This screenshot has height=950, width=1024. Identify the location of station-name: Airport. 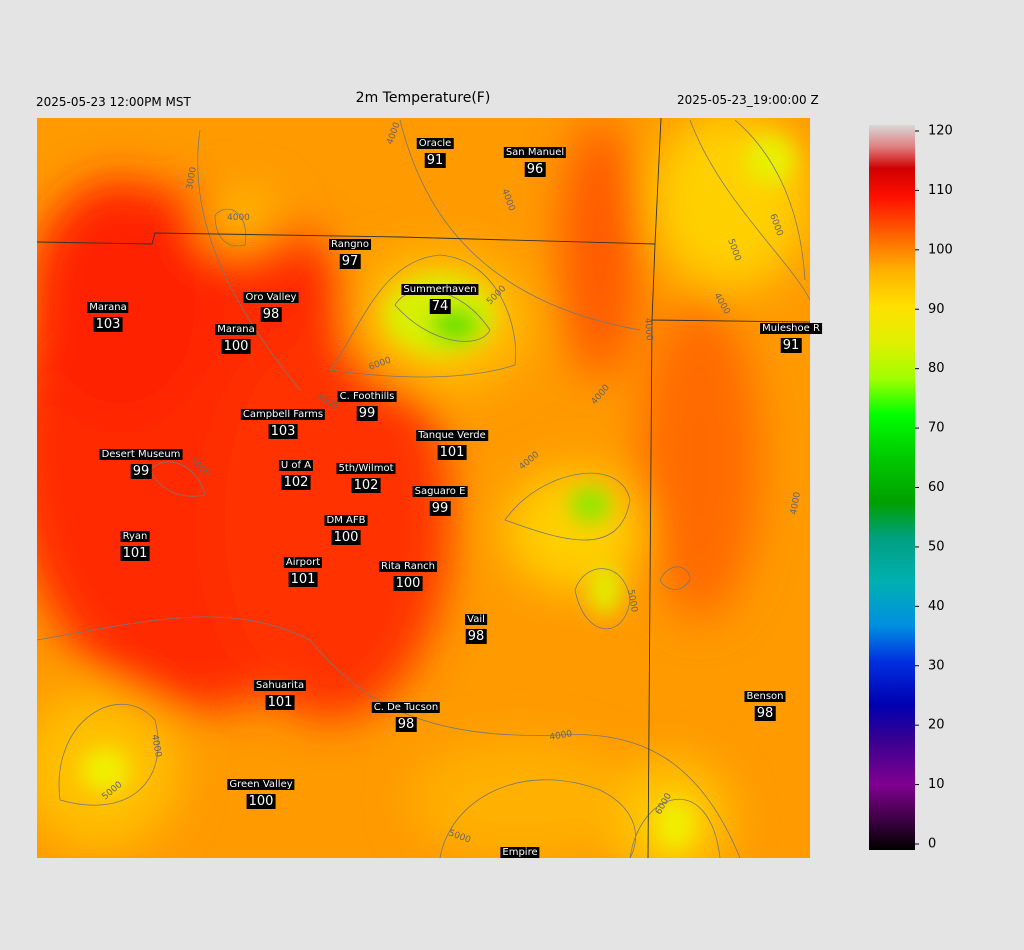
(303, 562).